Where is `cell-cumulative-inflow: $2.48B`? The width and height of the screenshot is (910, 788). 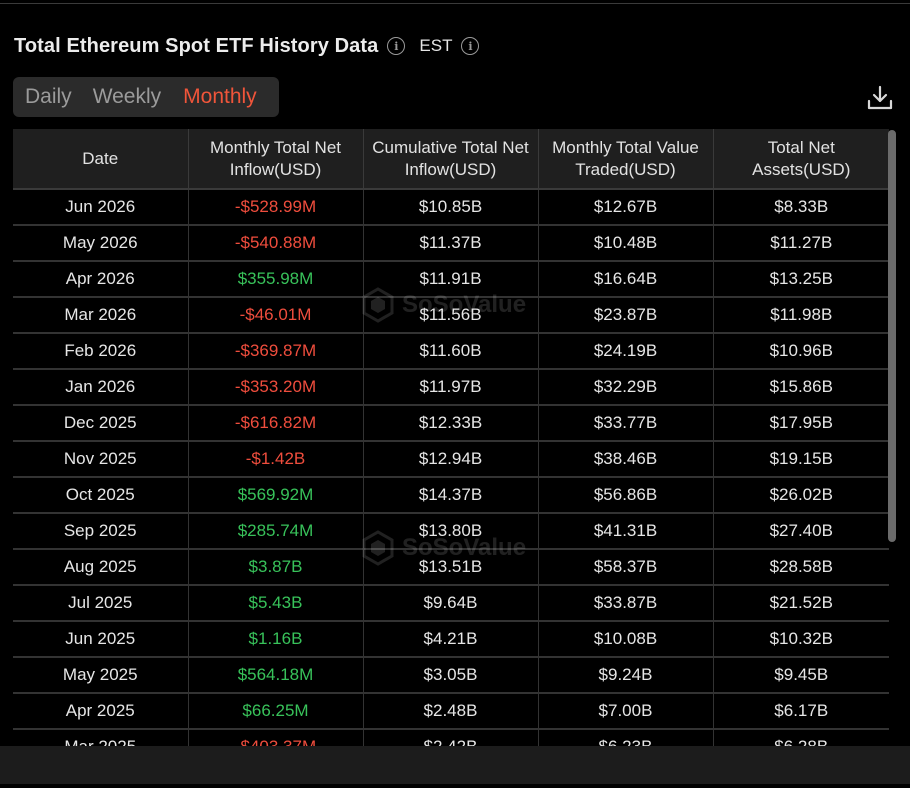 cell-cumulative-inflow: $2.48B is located at coordinates (451, 711).